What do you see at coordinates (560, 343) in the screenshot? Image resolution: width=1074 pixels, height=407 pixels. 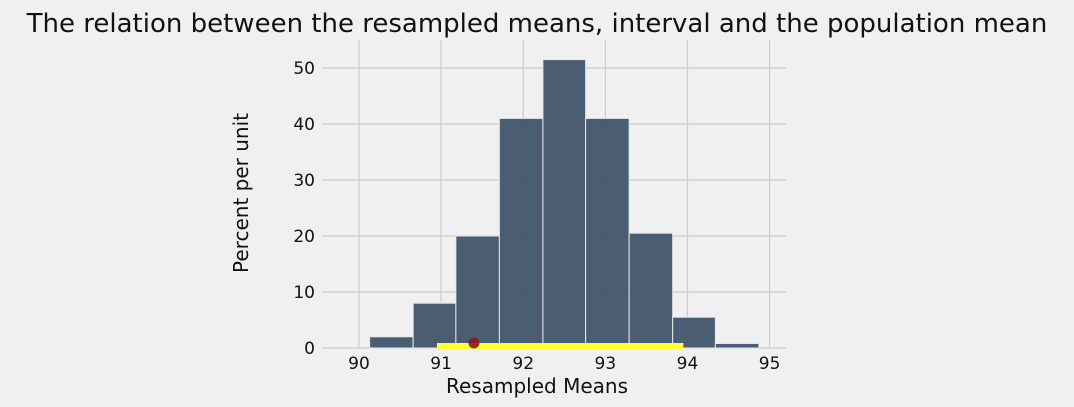 I see `interval-overlay` at bounding box center [560, 343].